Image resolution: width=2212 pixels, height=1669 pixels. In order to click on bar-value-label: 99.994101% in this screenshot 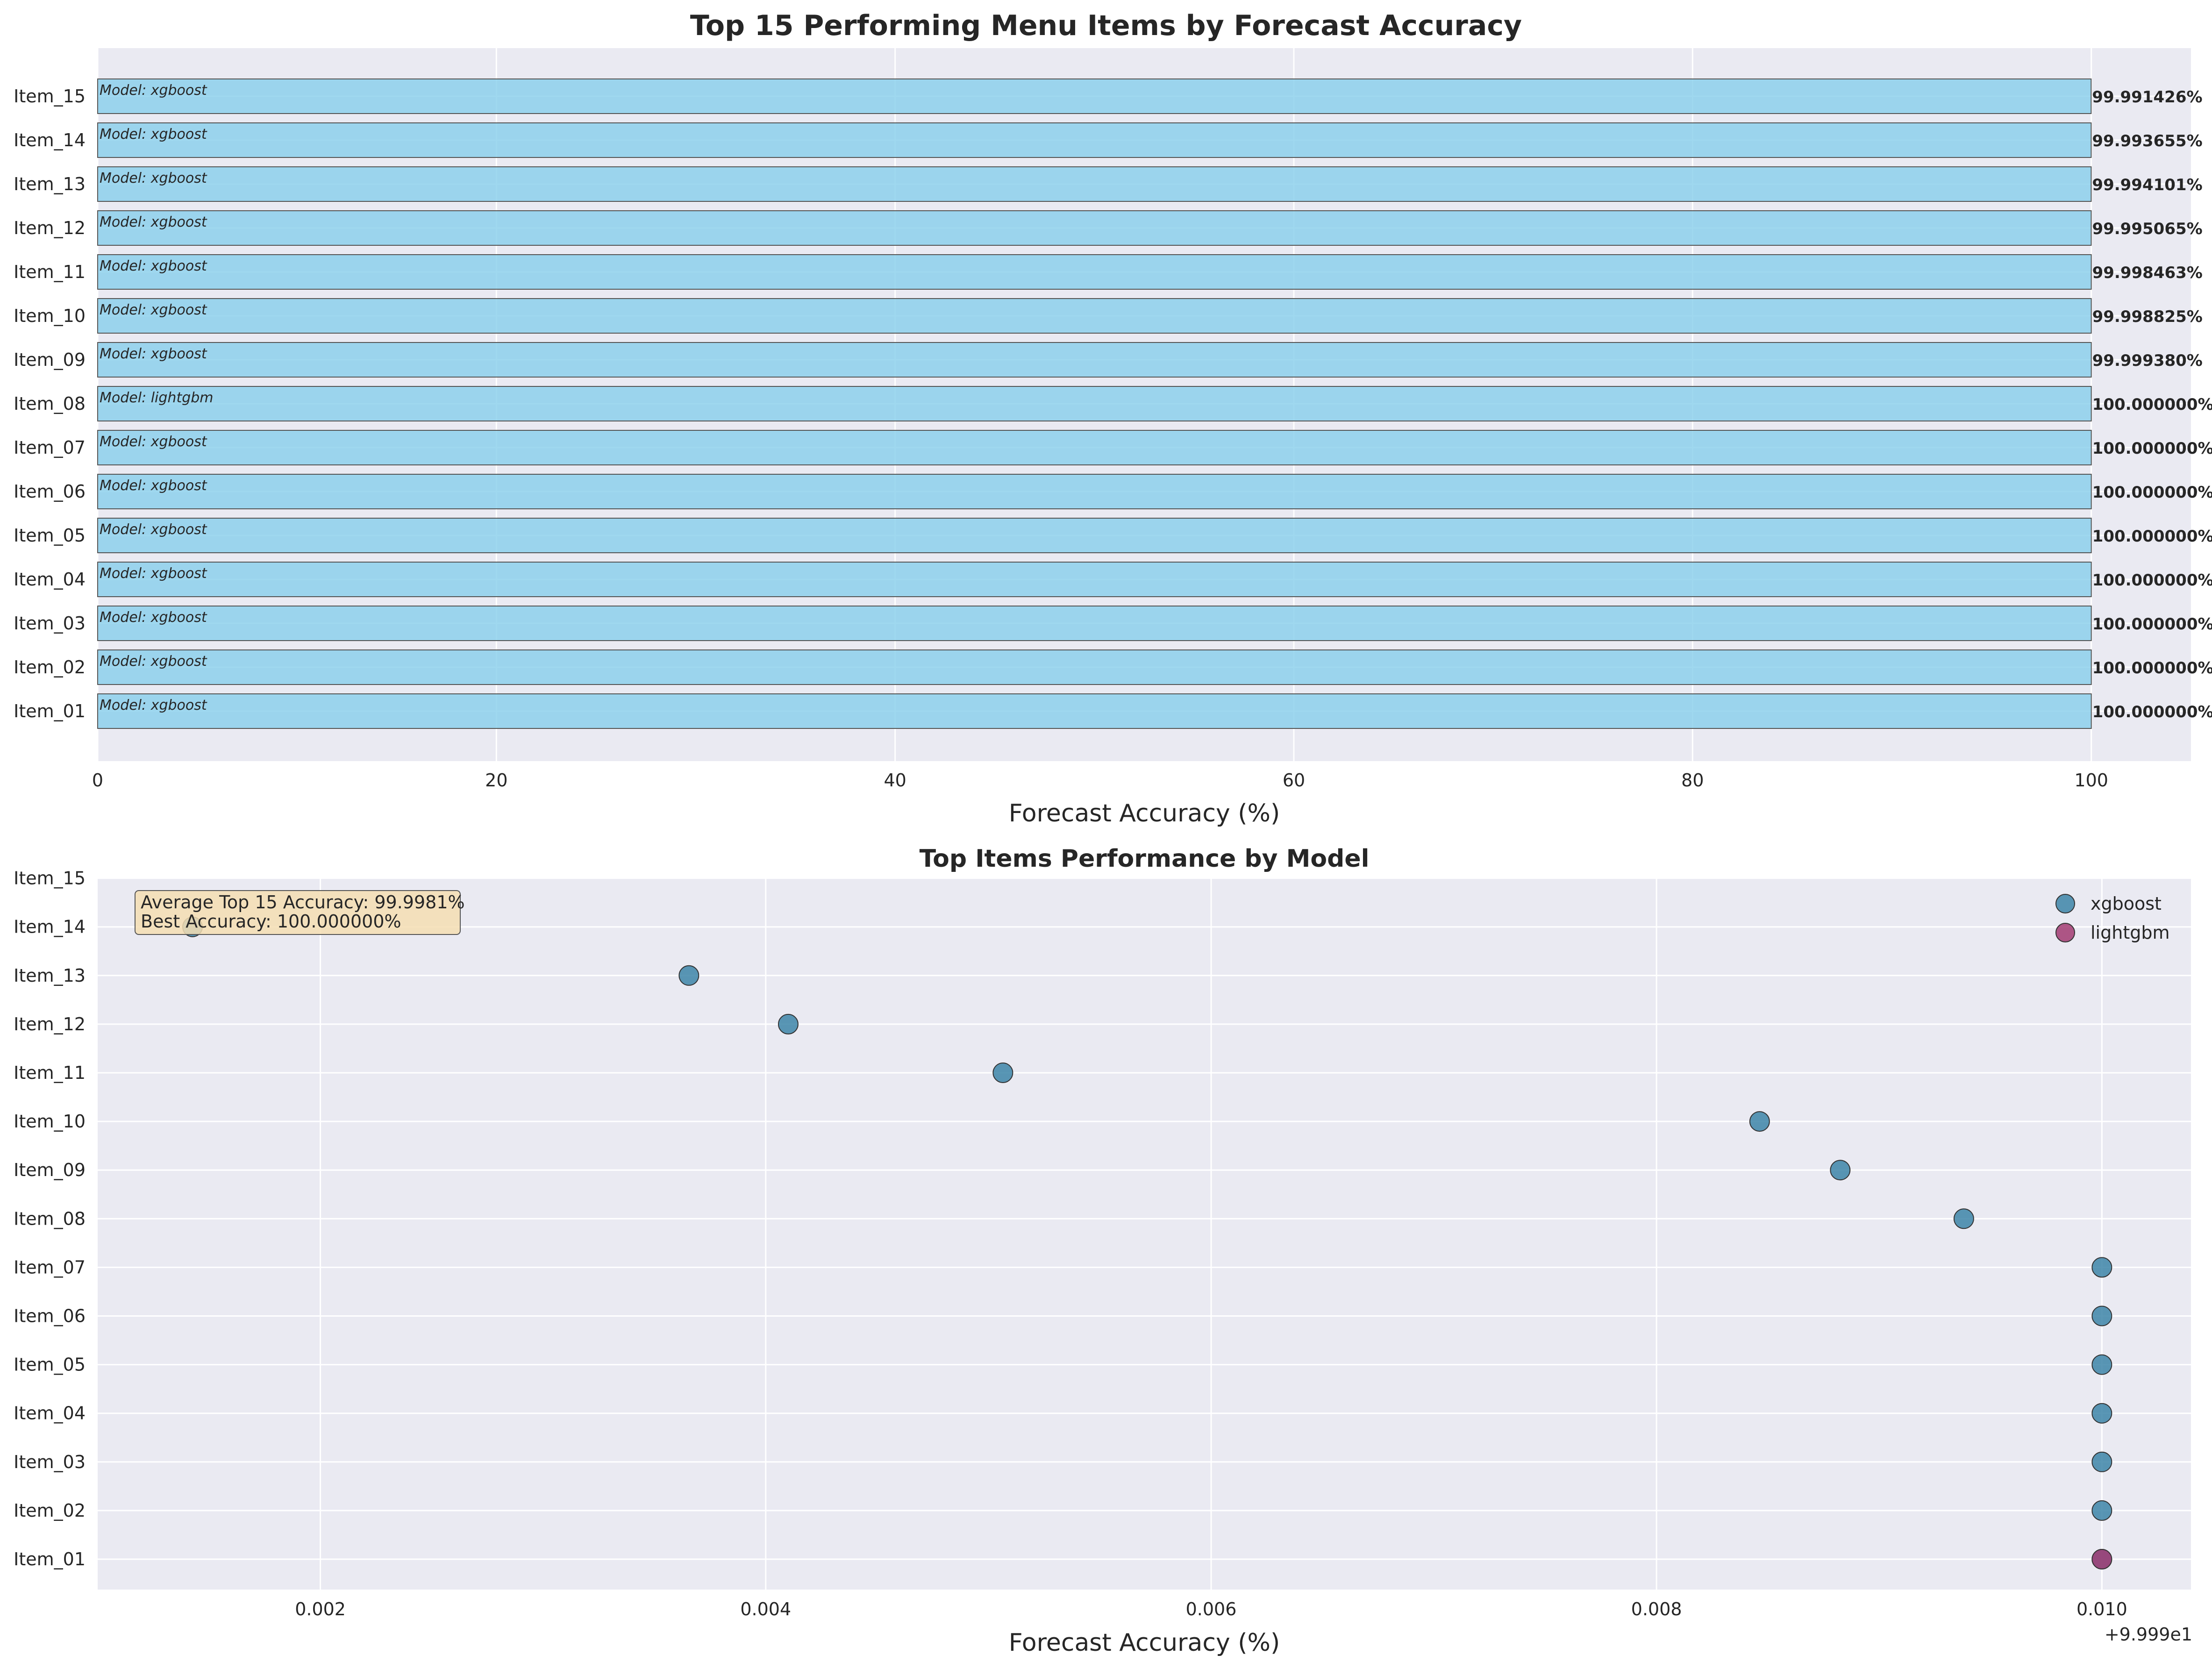, I will do `click(2147, 185)`.